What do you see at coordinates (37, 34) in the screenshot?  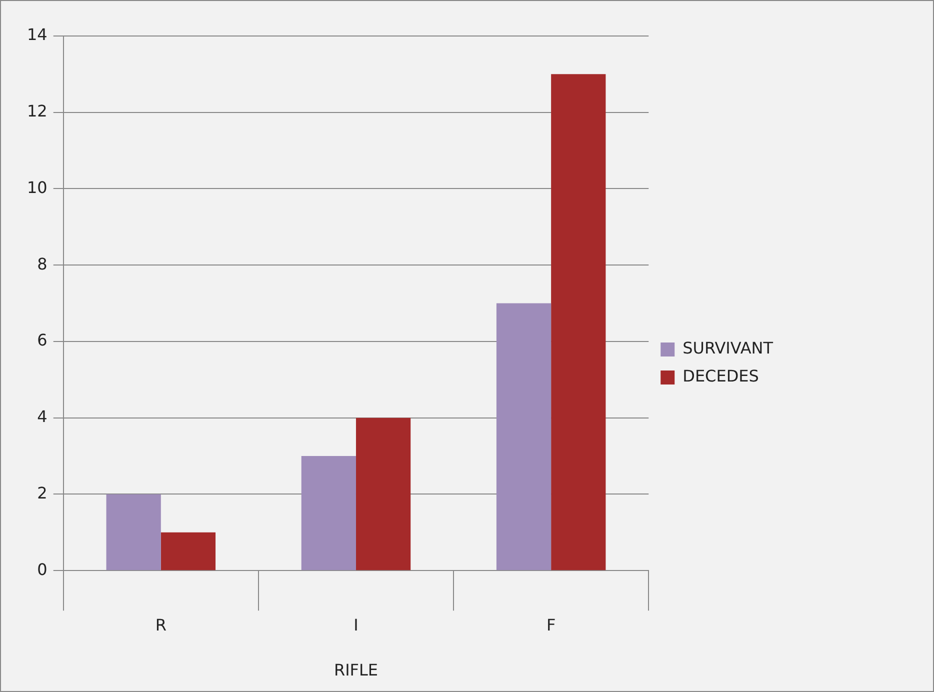 I see `y-tick-label: 14` at bounding box center [37, 34].